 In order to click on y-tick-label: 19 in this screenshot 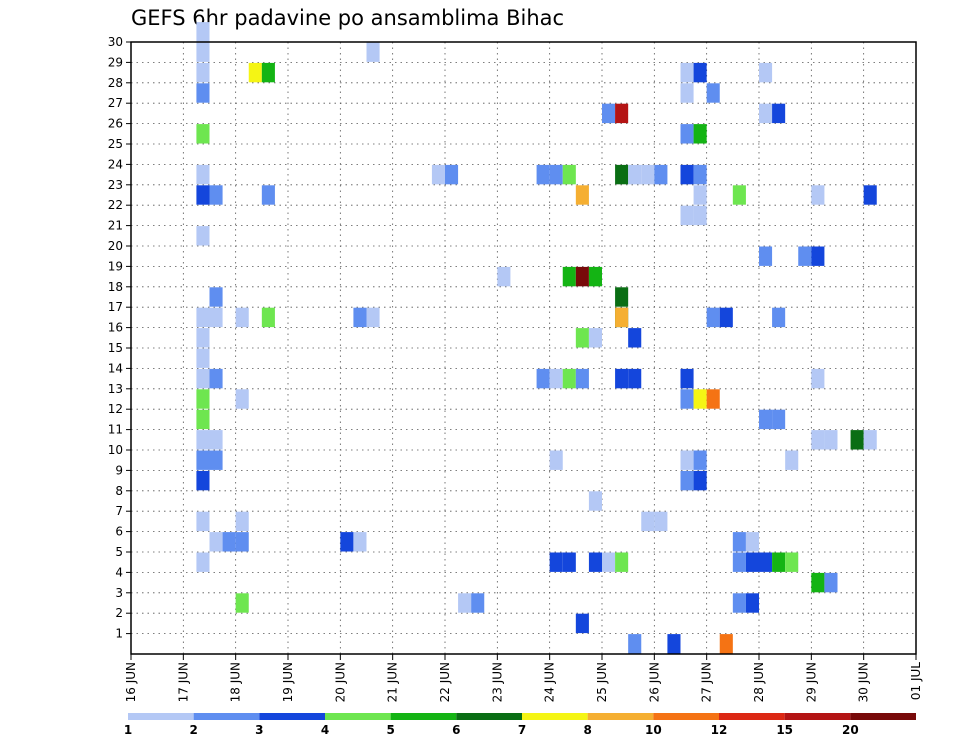, I will do `click(115, 266)`.